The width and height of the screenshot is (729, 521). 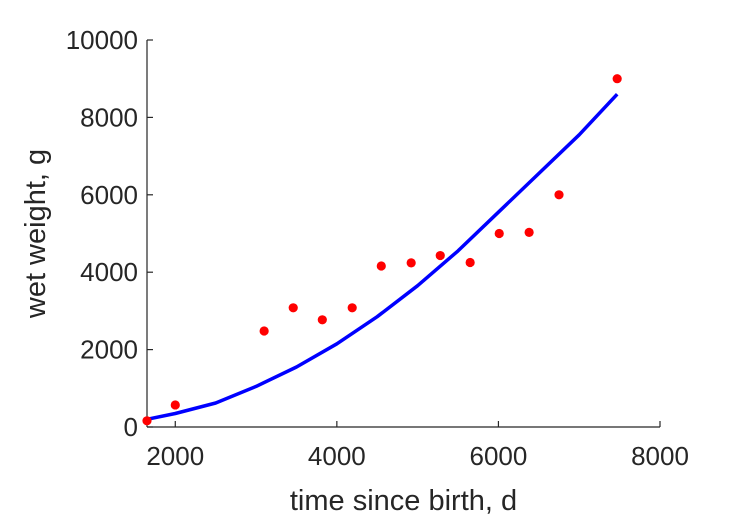 What do you see at coordinates (175, 456) in the screenshot?
I see `x-tick-label: 2000` at bounding box center [175, 456].